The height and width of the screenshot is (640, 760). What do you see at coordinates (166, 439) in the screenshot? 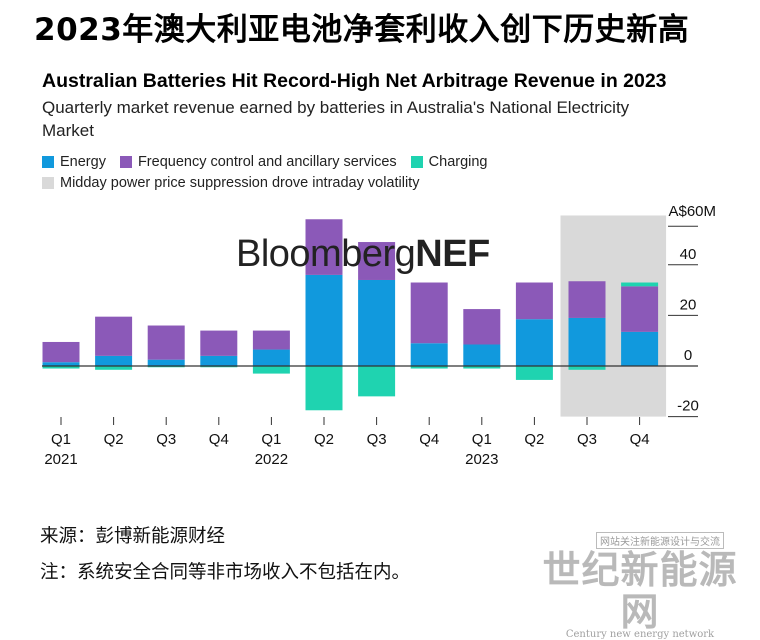
I see `x-tick-label-2: Q3` at bounding box center [166, 439].